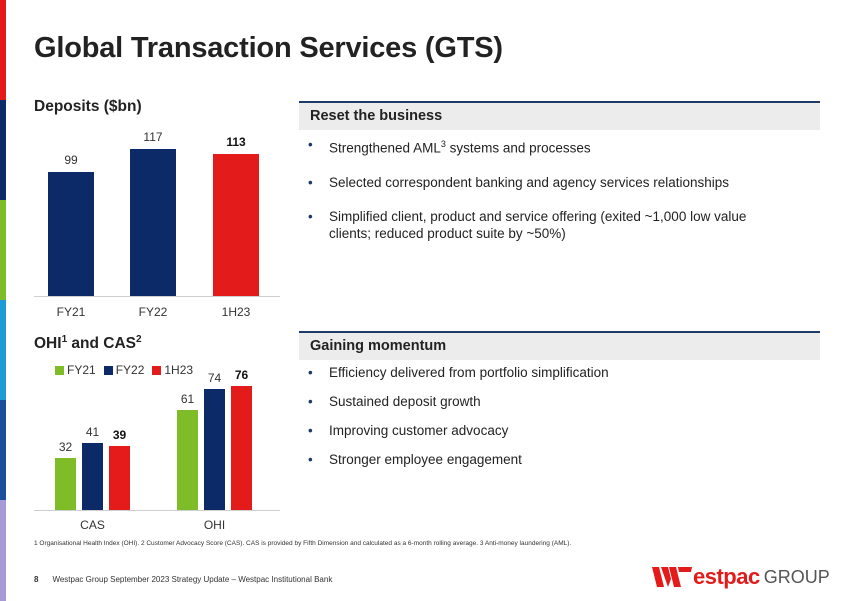 The width and height of the screenshot is (850, 601). What do you see at coordinates (796, 576) in the screenshot?
I see `logo-group: GROUP` at bounding box center [796, 576].